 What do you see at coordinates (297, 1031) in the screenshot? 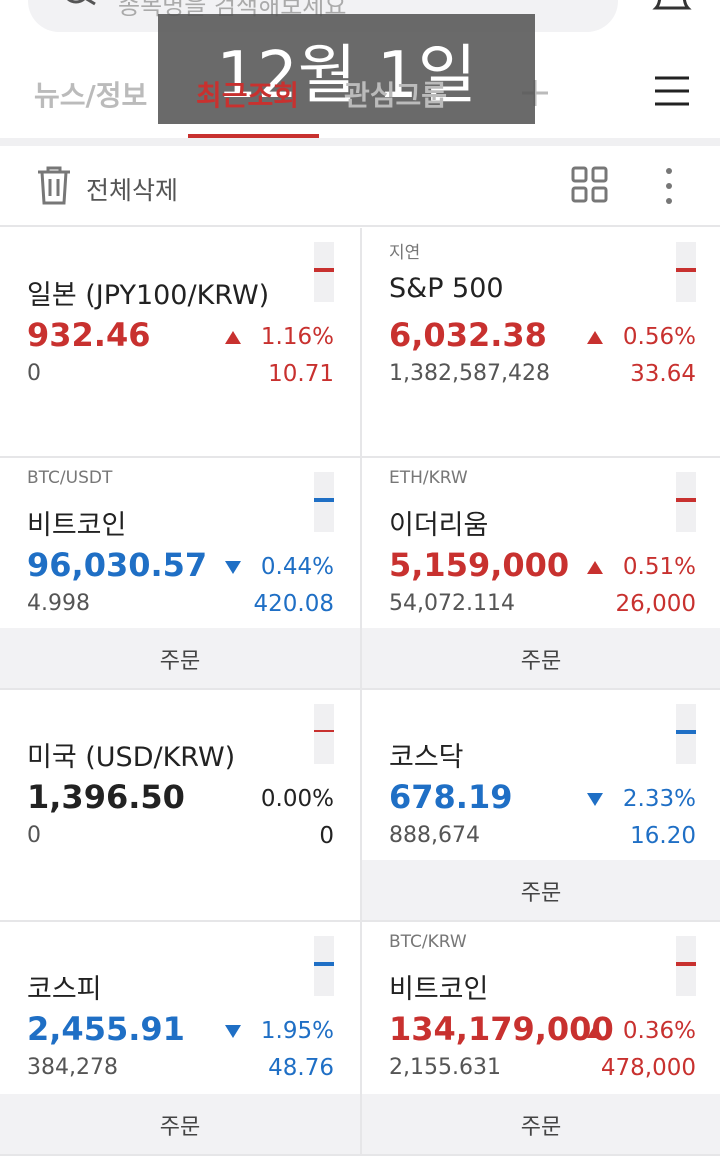
I see `card-change-pct: 1.95%` at bounding box center [297, 1031].